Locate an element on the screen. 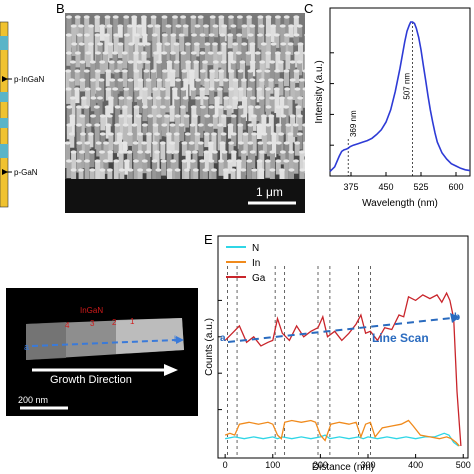 The image size is (474, 474). well-number: 3 is located at coordinates (92, 323).